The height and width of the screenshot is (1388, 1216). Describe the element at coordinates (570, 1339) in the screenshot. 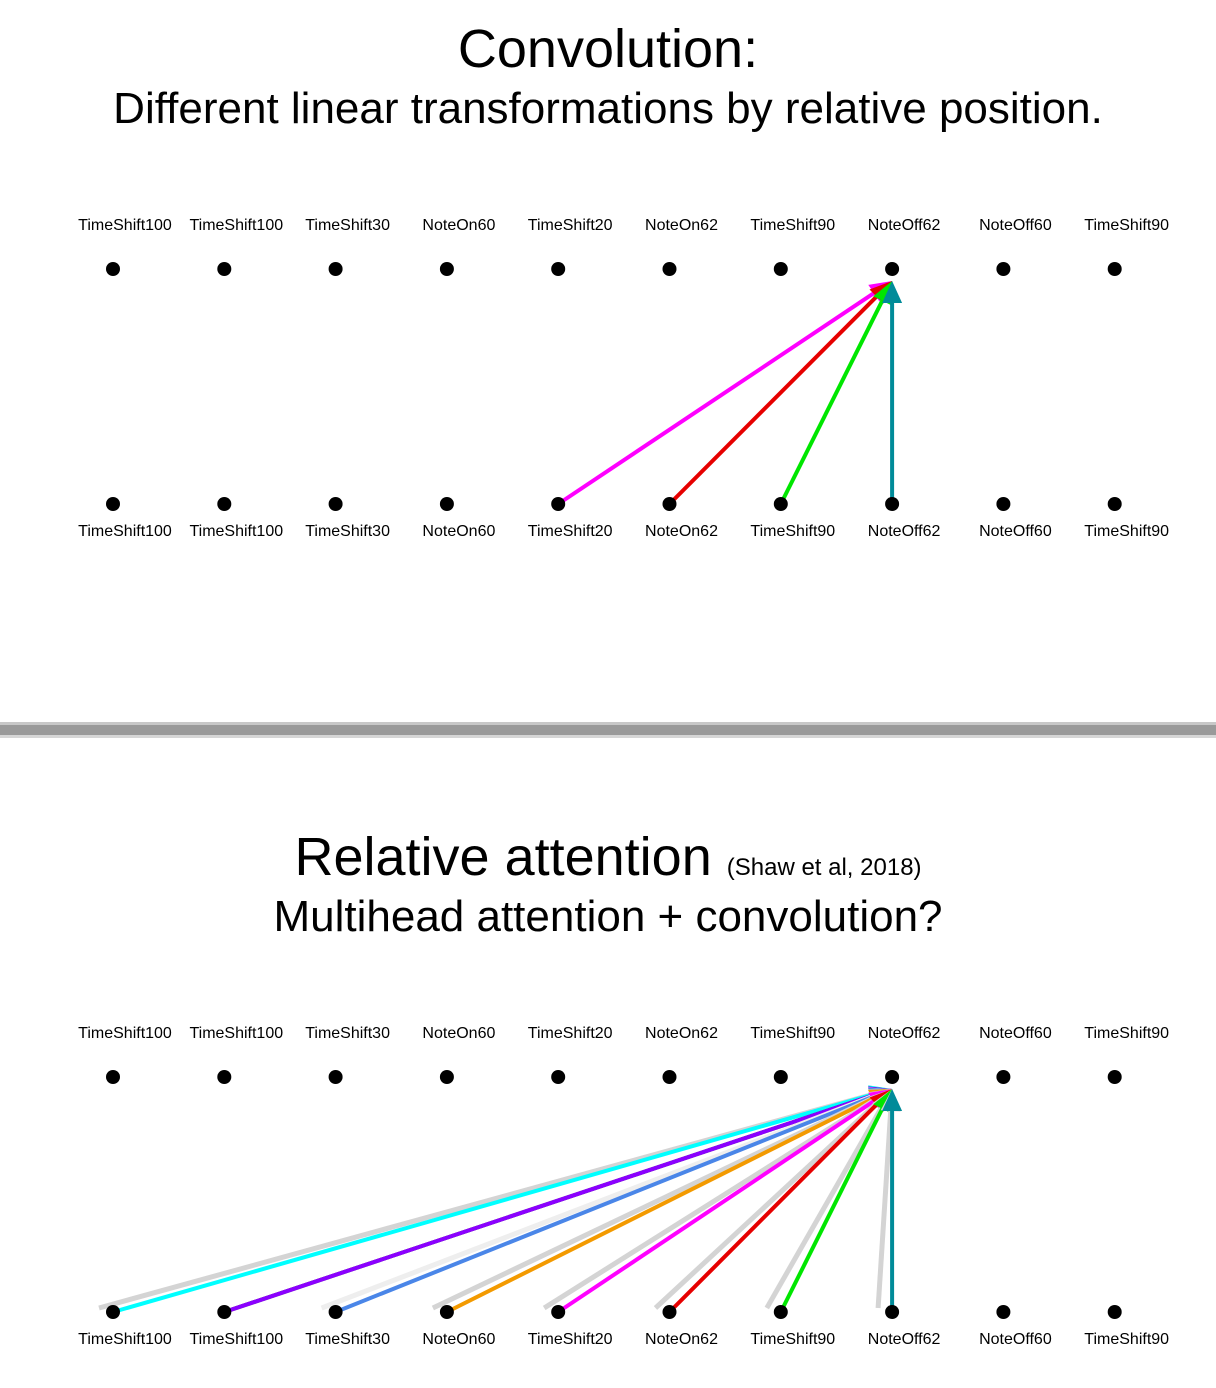

I see `relattn-bottom-label-4: TimeShift20` at that location.